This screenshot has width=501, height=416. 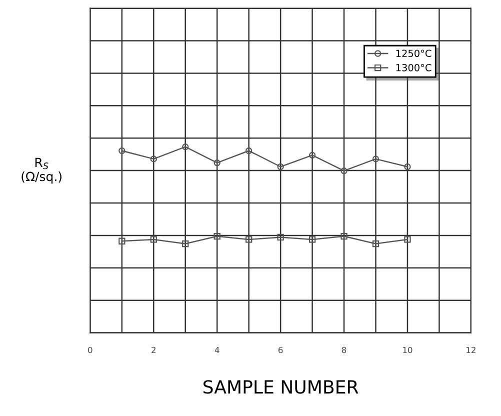 I want to click on legend-label: 1250°C, so click(x=414, y=54).